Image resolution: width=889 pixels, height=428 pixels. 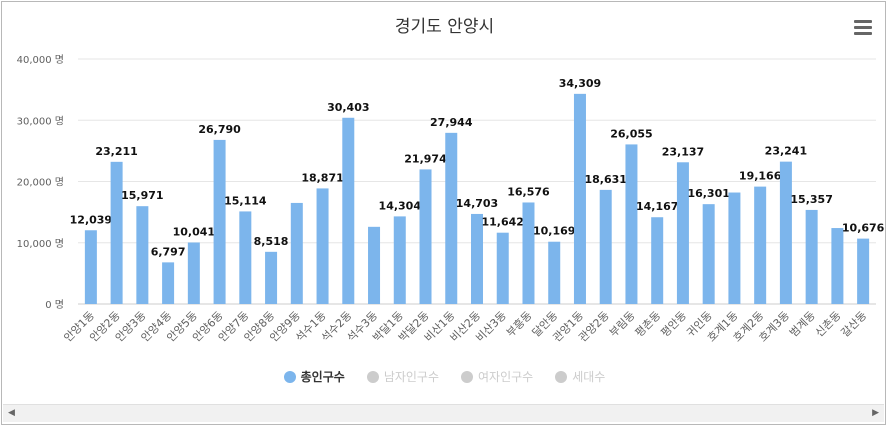 I want to click on legend-label: 남자인구수, so click(x=411, y=377).